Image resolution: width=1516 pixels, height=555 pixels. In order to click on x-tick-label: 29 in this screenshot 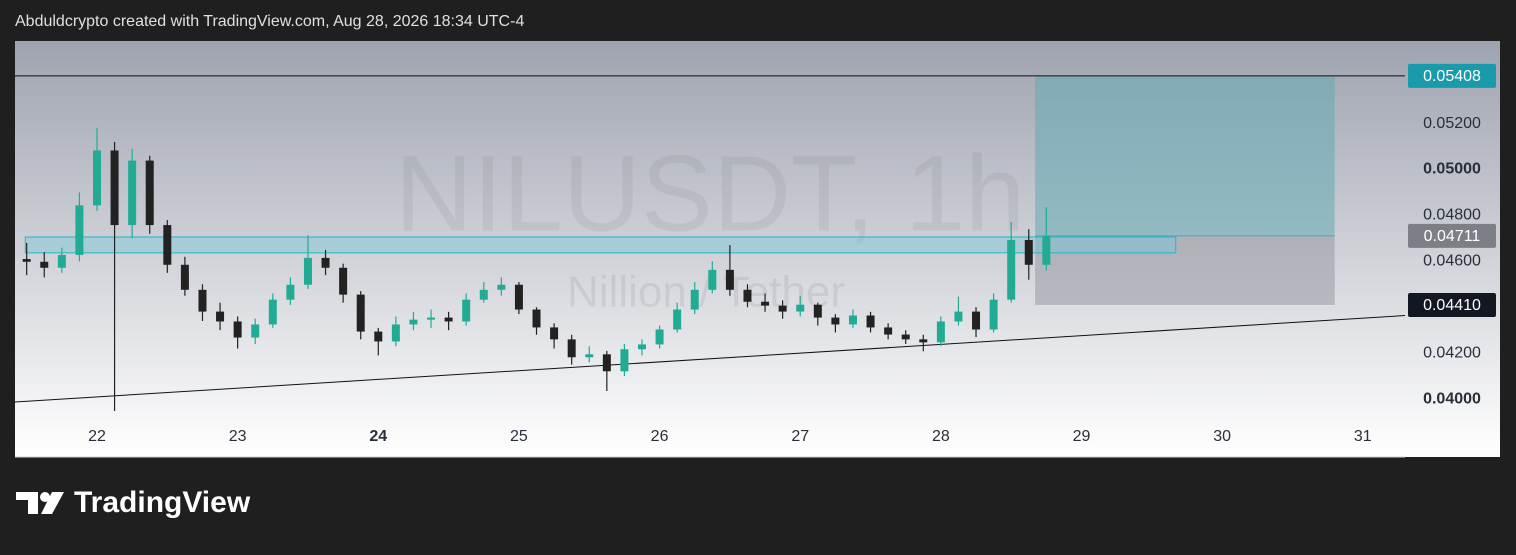, I will do `click(1082, 436)`.